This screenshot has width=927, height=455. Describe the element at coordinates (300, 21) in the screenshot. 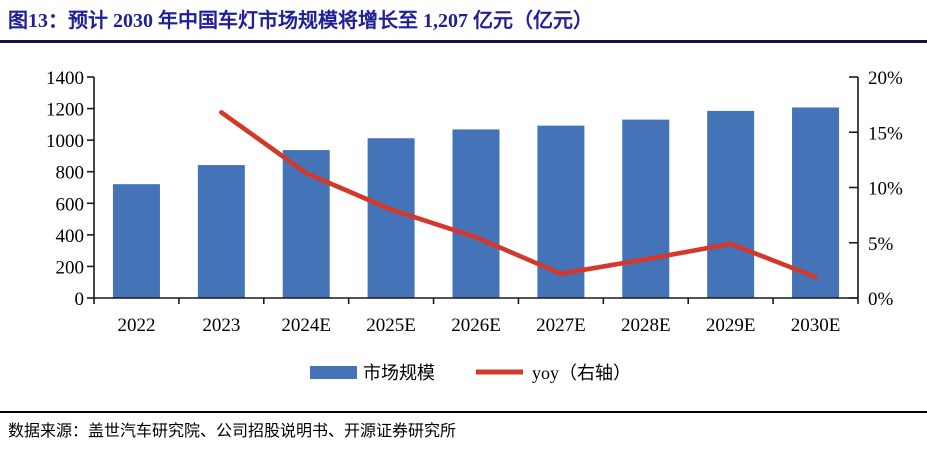

I see `figure-title: 图13：预计 2030 年中国车灯市场规模将增长至 1,207 亿元（亿元）` at that location.